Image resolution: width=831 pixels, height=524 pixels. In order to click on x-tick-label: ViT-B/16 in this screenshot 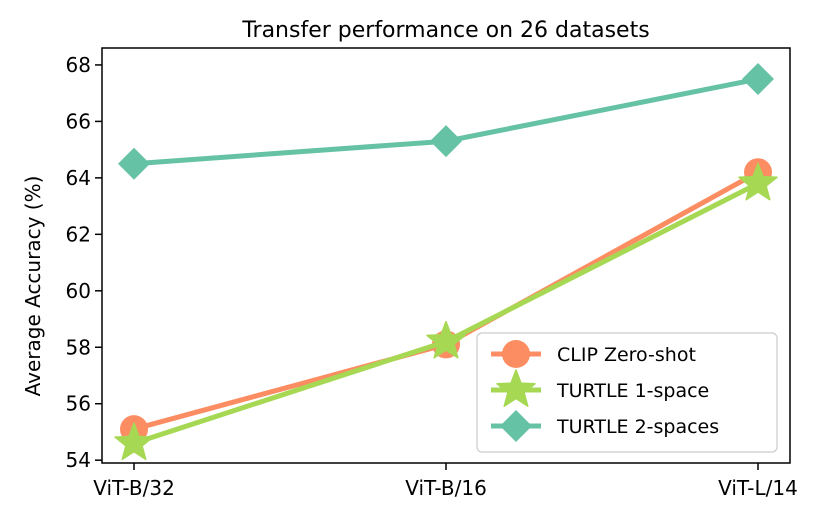, I will do `click(446, 488)`.